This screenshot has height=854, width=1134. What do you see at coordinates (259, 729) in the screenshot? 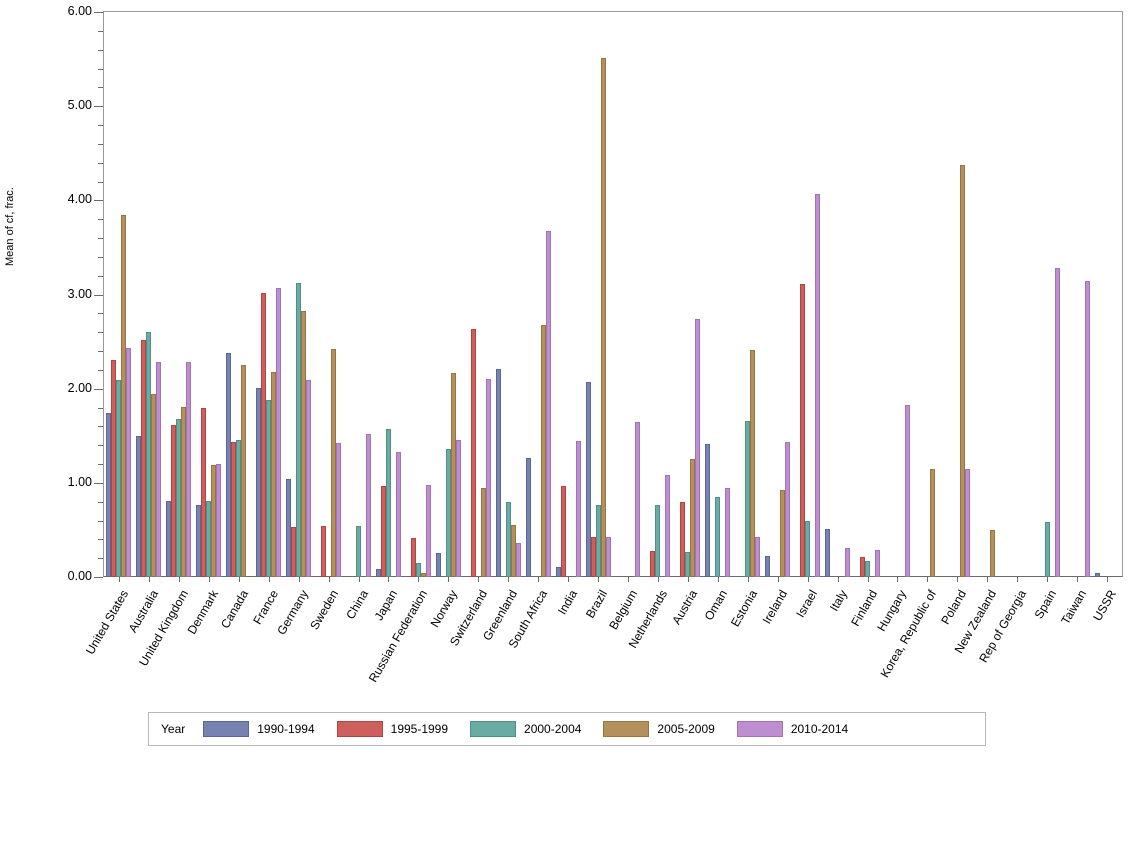
I see `legend-entry: 1990-1994` at bounding box center [259, 729].